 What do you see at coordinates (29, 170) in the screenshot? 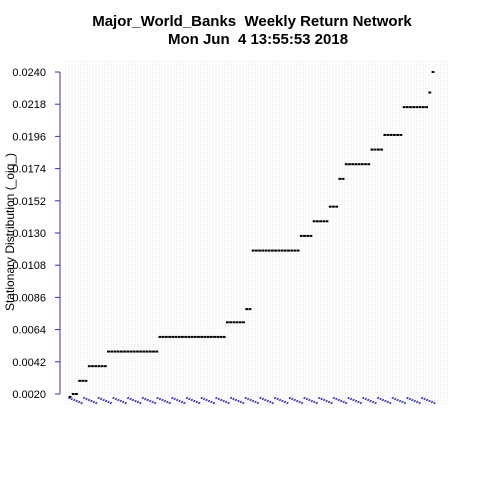
I see `y-tick-label: 0.0174` at bounding box center [29, 170].